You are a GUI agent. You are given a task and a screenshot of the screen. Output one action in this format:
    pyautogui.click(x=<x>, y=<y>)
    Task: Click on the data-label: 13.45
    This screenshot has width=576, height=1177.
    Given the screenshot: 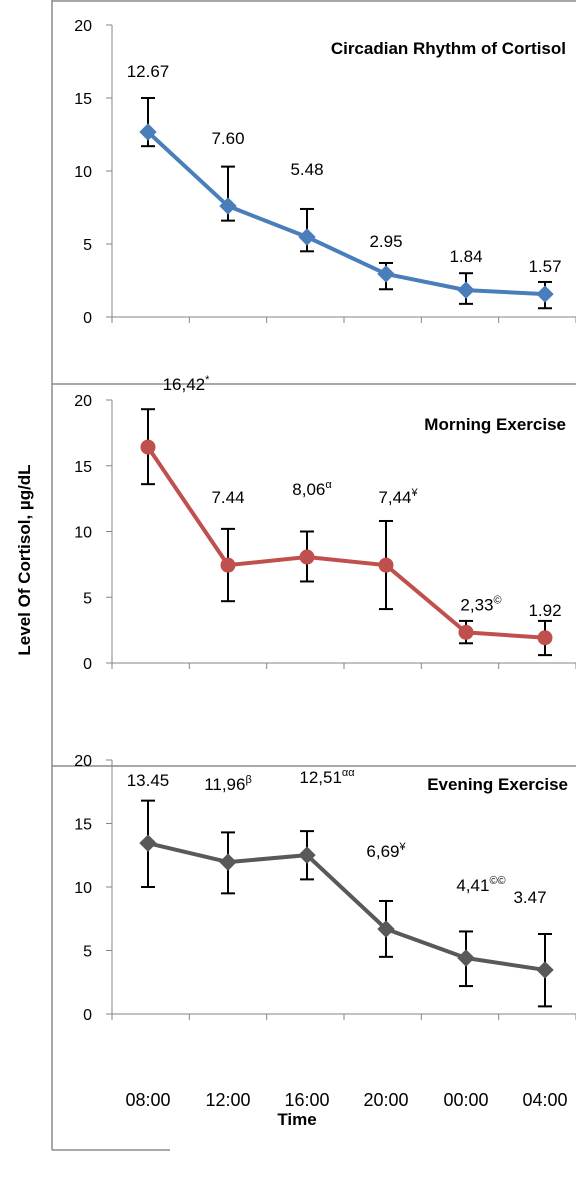 What is the action you would take?
    pyautogui.click(x=148, y=780)
    